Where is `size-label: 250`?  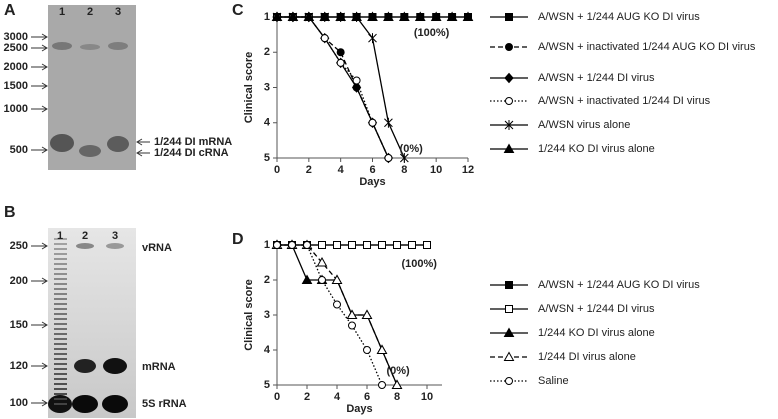
size-label: 250 is located at coordinates (19, 246).